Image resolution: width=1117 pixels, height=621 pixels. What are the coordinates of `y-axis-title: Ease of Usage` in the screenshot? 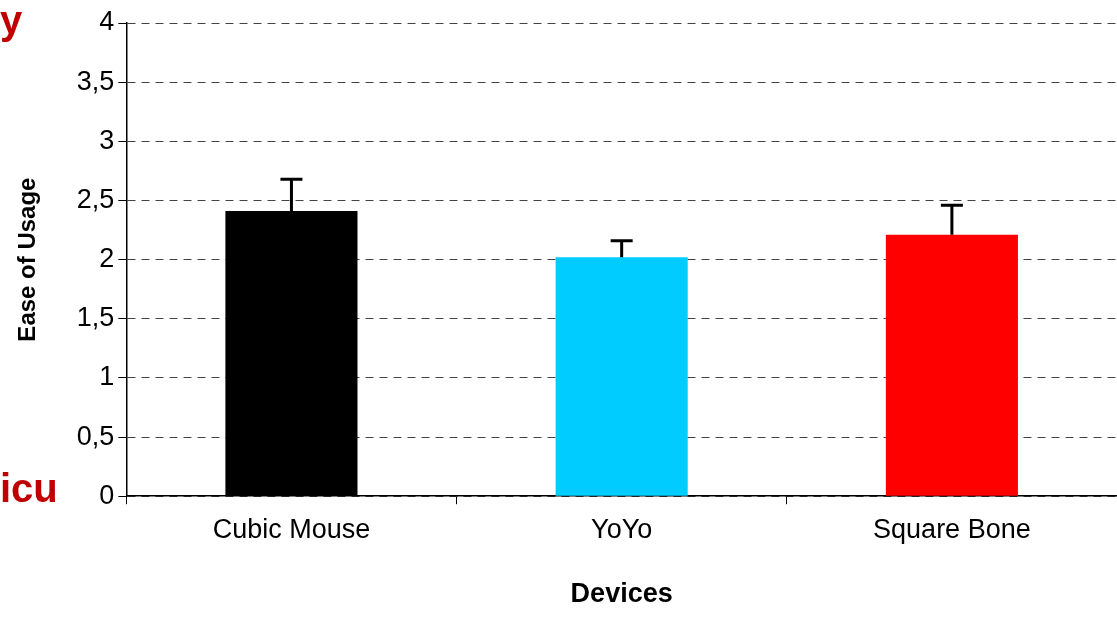 It's located at (27, 259).